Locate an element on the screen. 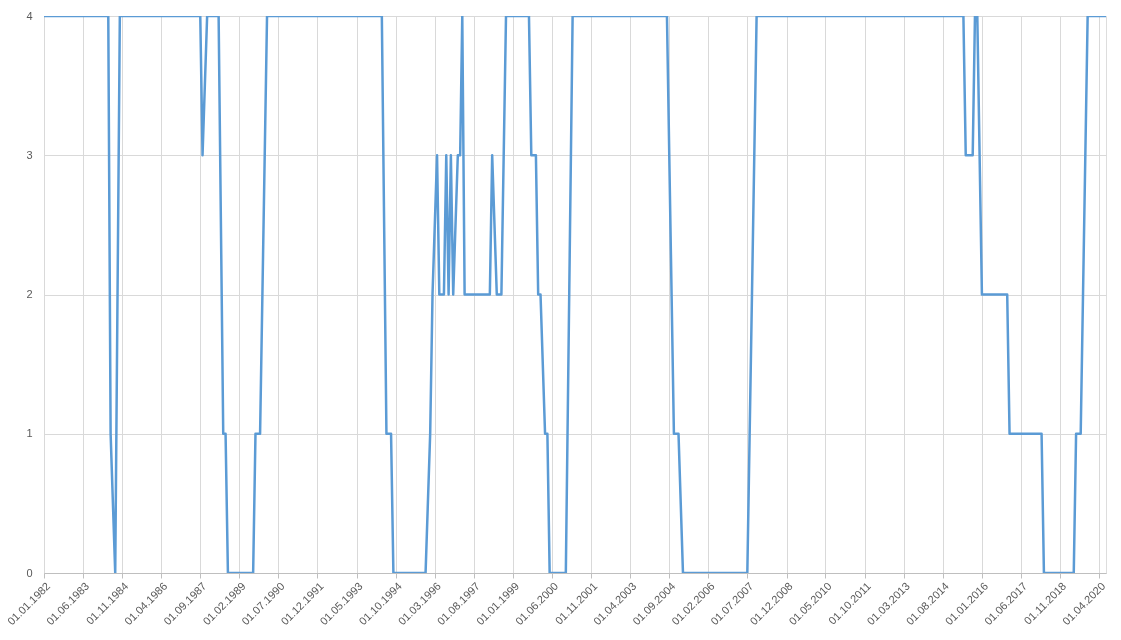 The image size is (1121, 640). y-tick-label: 1 is located at coordinates (29, 433).